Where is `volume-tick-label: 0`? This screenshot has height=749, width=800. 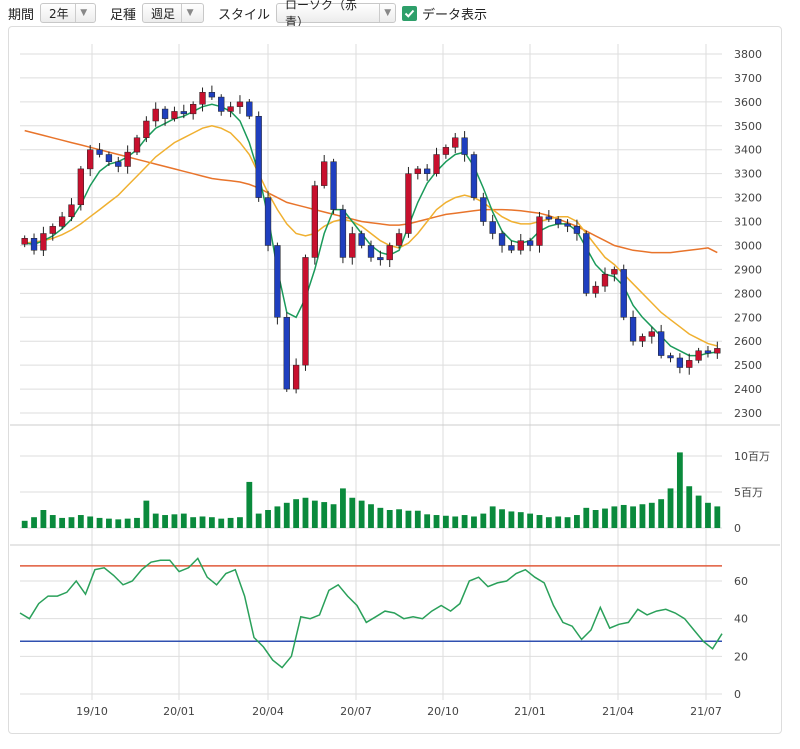
volume-tick-label: 0 is located at coordinates (737, 528).